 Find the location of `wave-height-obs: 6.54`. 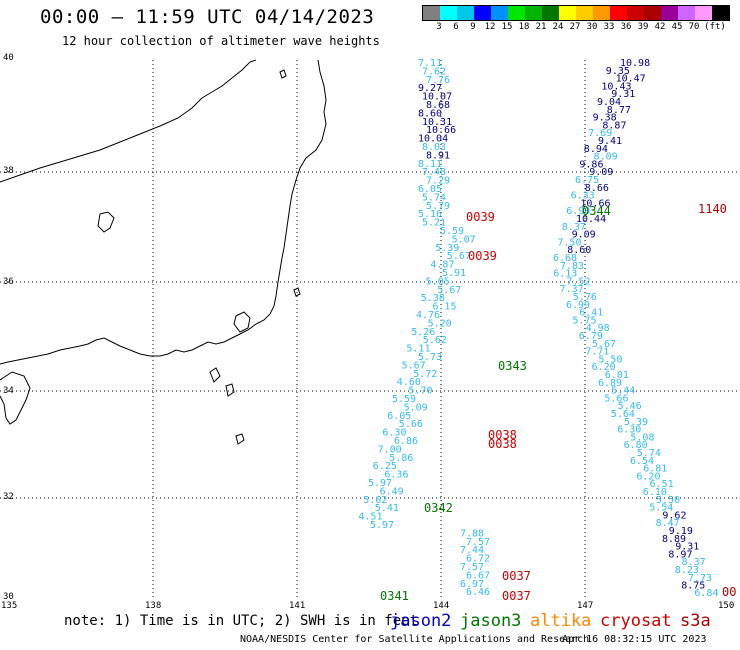

wave-height-obs: 6.54 is located at coordinates (642, 461).